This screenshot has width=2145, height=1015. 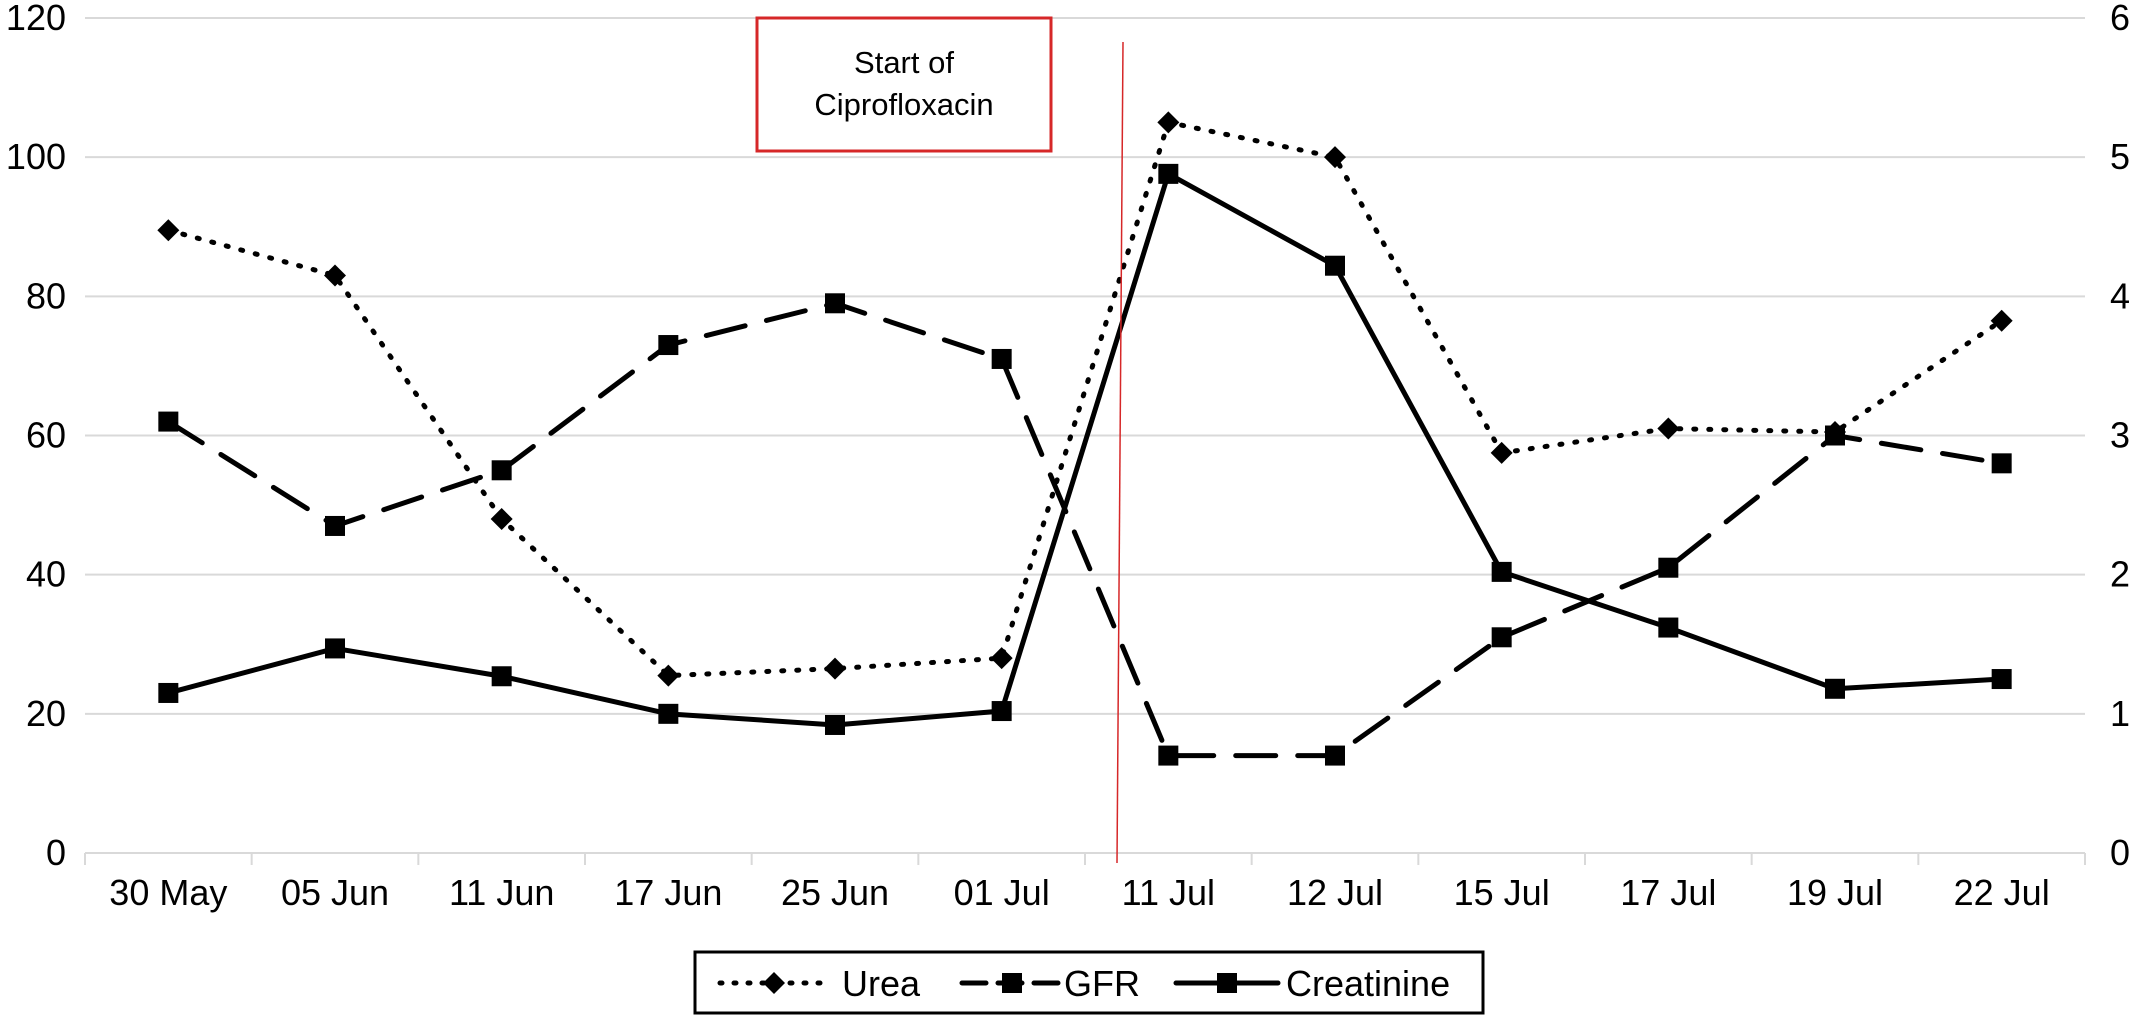 What do you see at coordinates (903, 104) in the screenshot?
I see `annotation-label-line2: Ciprofloxacin` at bounding box center [903, 104].